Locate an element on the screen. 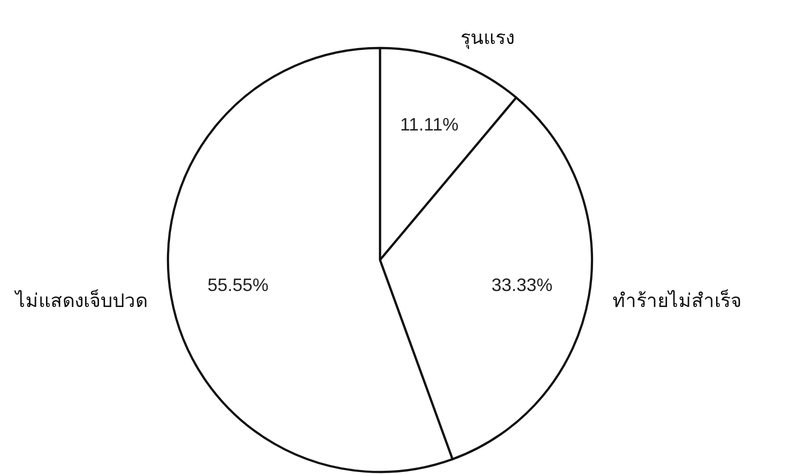 The height and width of the screenshot is (474, 787). data-label: 11.11% is located at coordinates (429, 124).